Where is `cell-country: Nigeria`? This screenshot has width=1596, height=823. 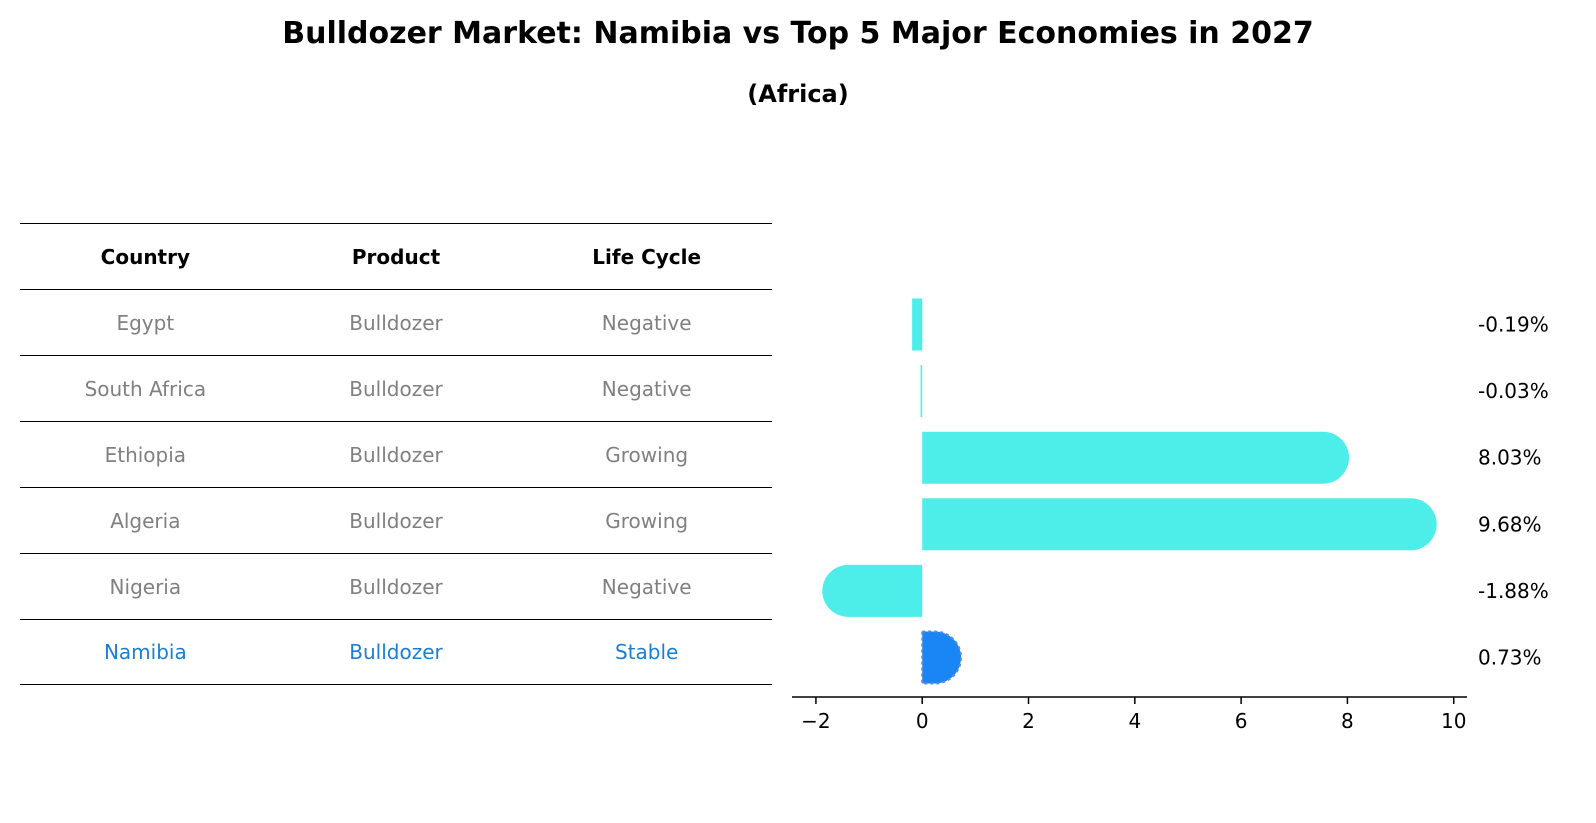 cell-country: Nigeria is located at coordinates (145, 586).